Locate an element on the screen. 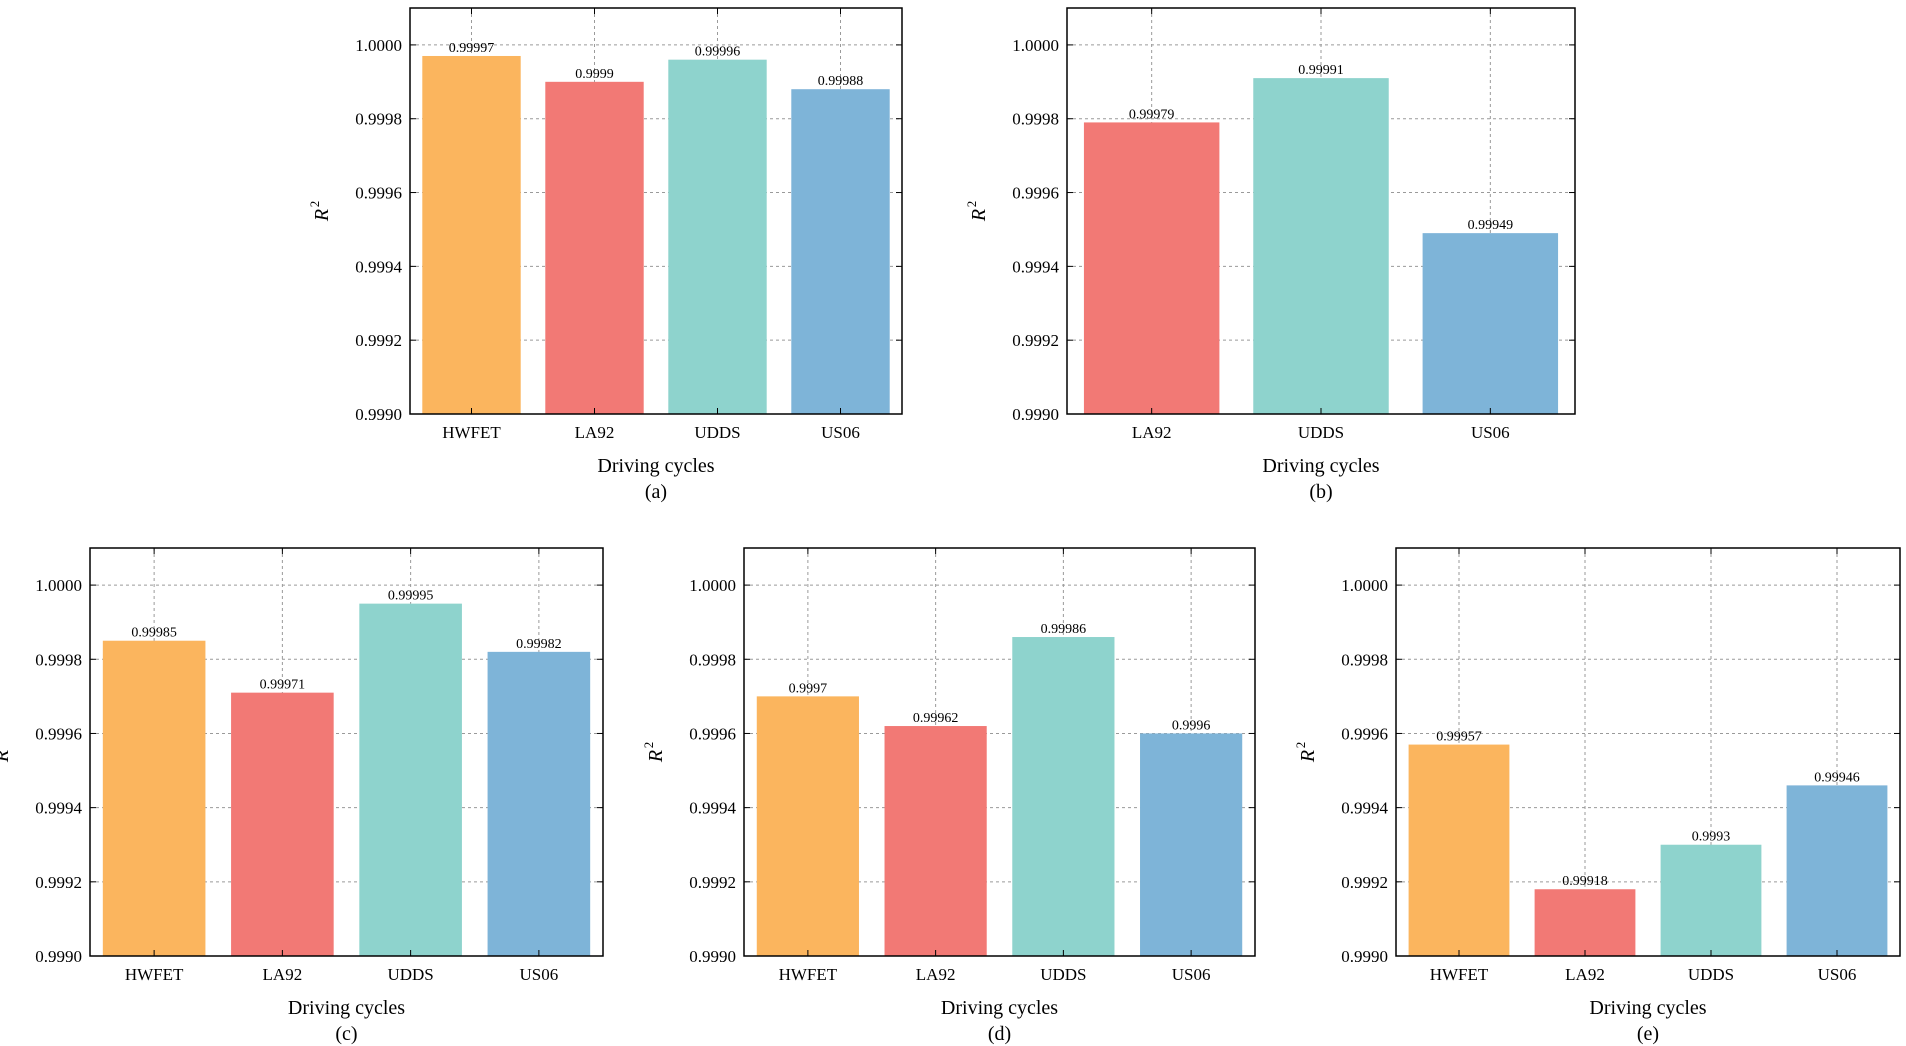 The height and width of the screenshot is (1046, 1906). bar-value-label: 0.99962 is located at coordinates (936, 718).